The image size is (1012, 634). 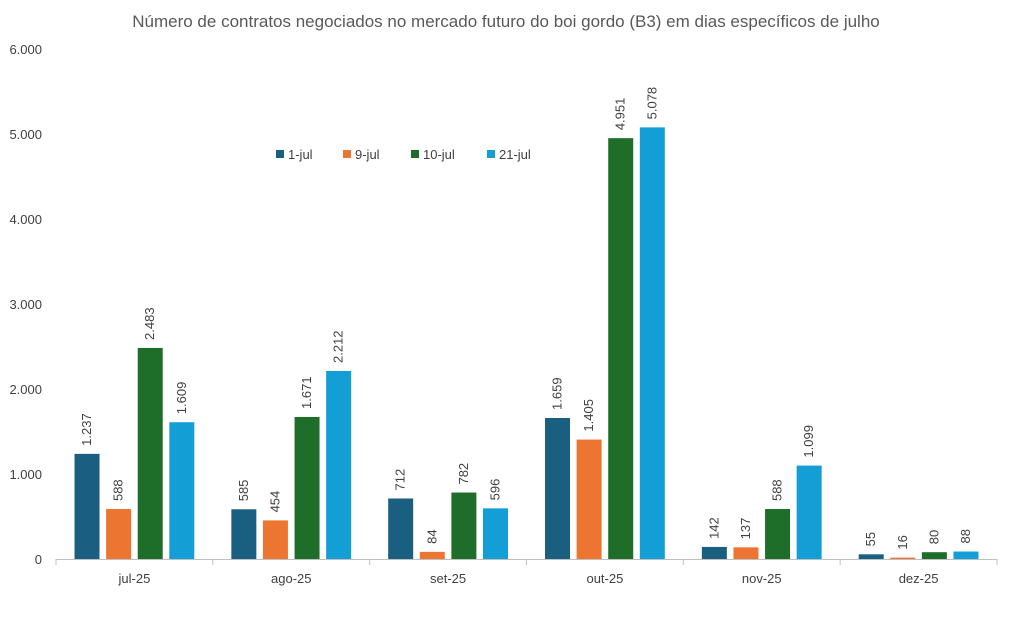 What do you see at coordinates (134, 578) in the screenshot?
I see `x-tick-label: jul-25` at bounding box center [134, 578].